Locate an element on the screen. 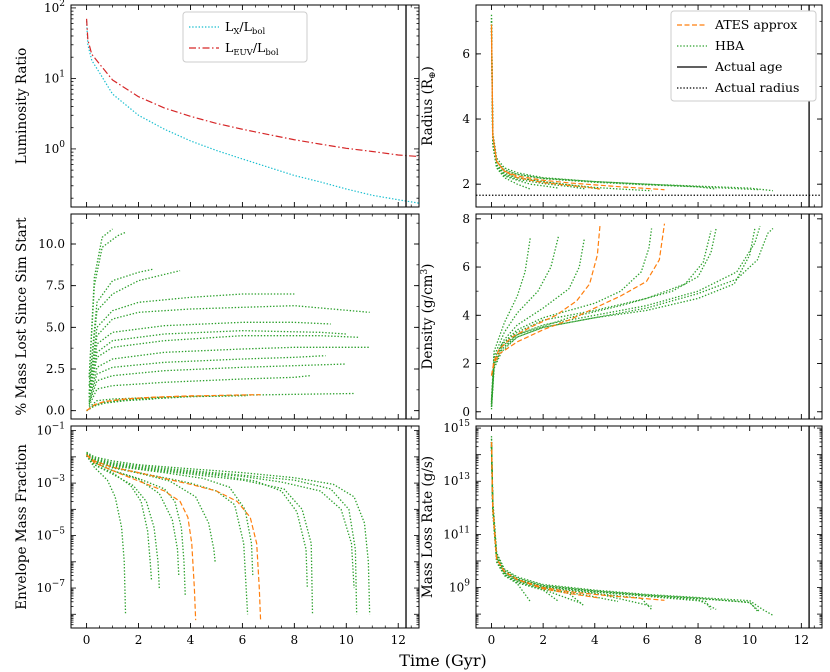  y-tick-label: 8 is located at coordinates (466, 219).